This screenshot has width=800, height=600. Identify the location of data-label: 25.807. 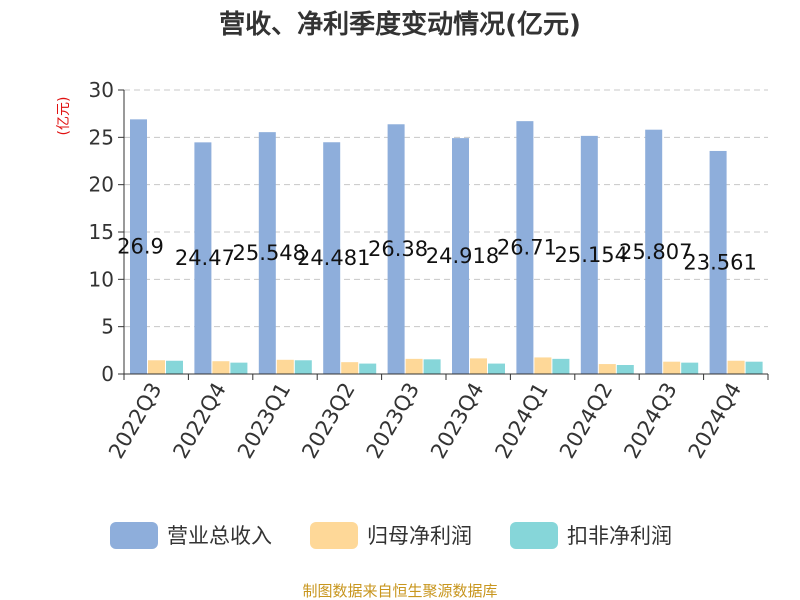
(655, 252).